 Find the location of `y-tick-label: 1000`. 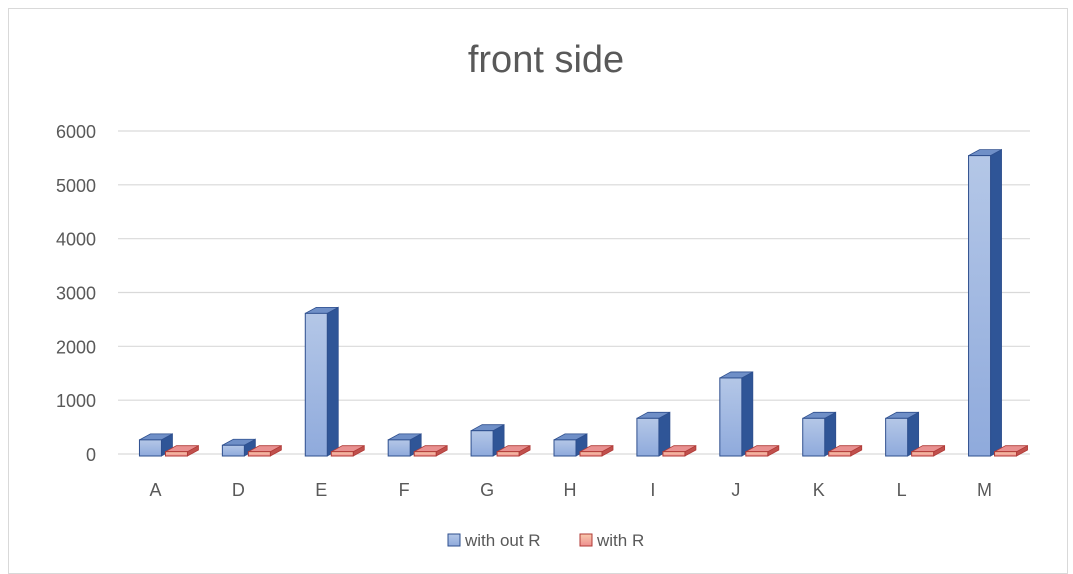

y-tick-label: 1000 is located at coordinates (76, 401).